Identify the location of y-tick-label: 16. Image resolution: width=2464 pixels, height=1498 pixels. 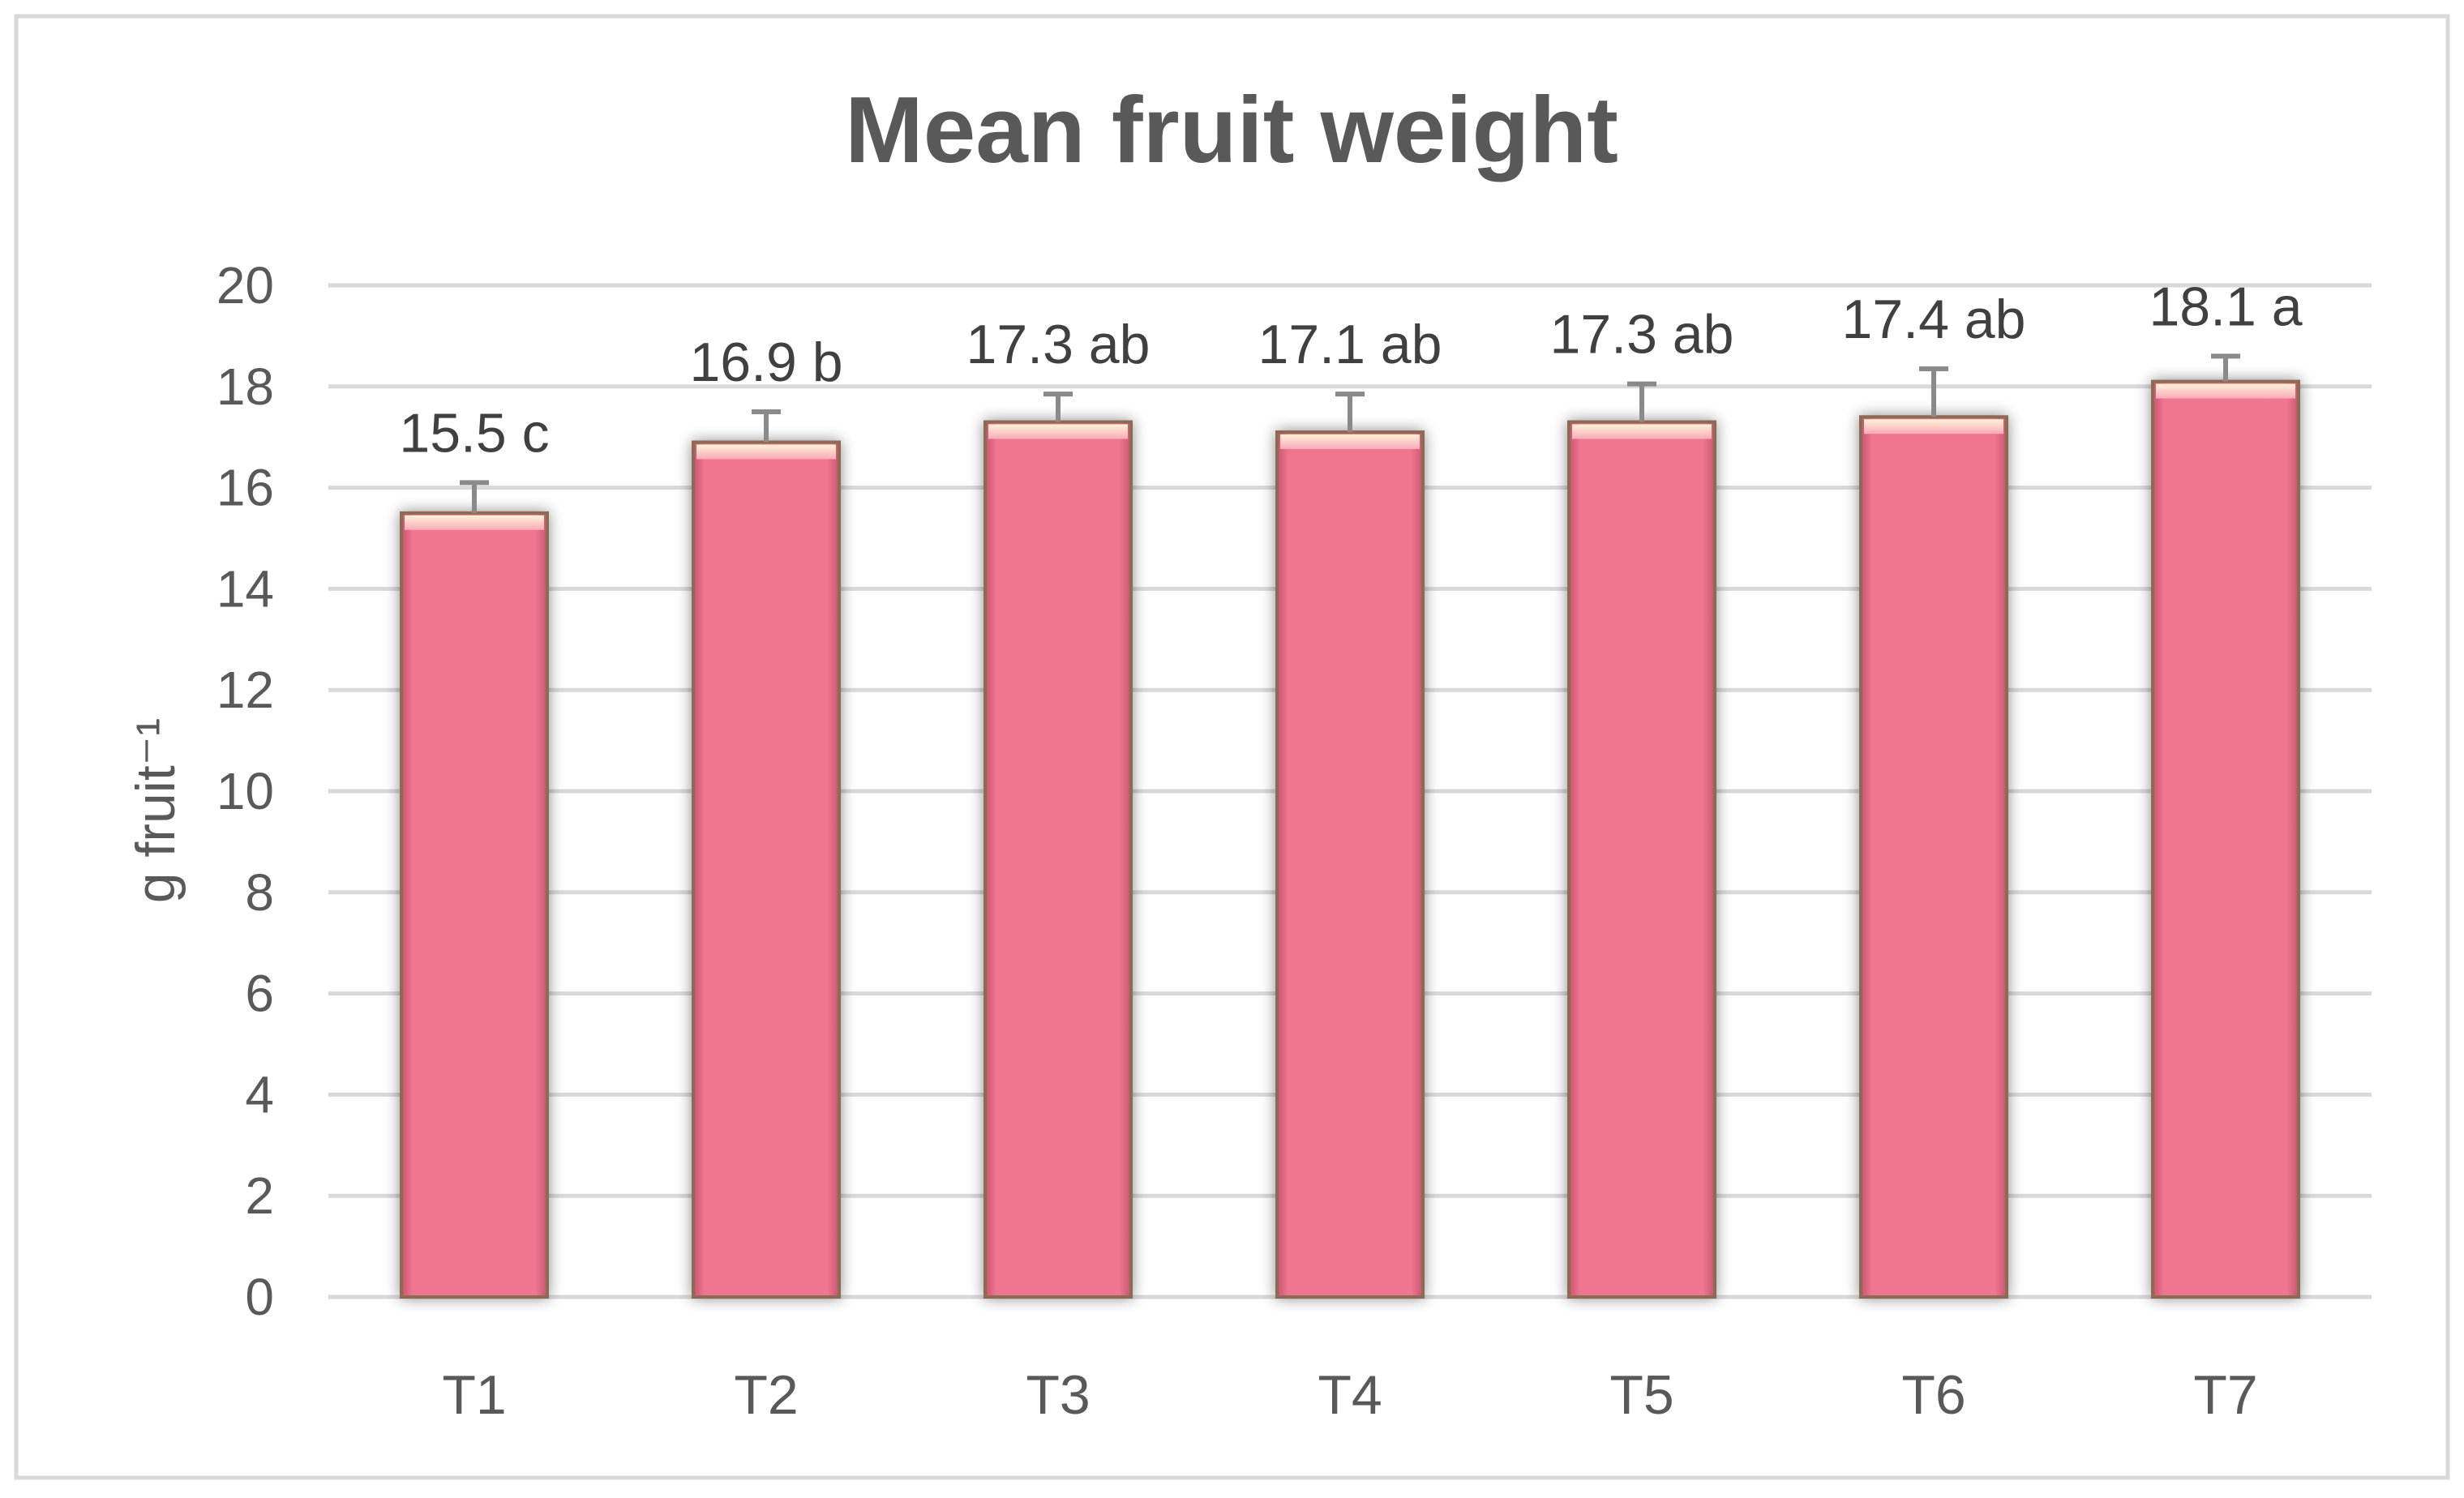
(245, 488).